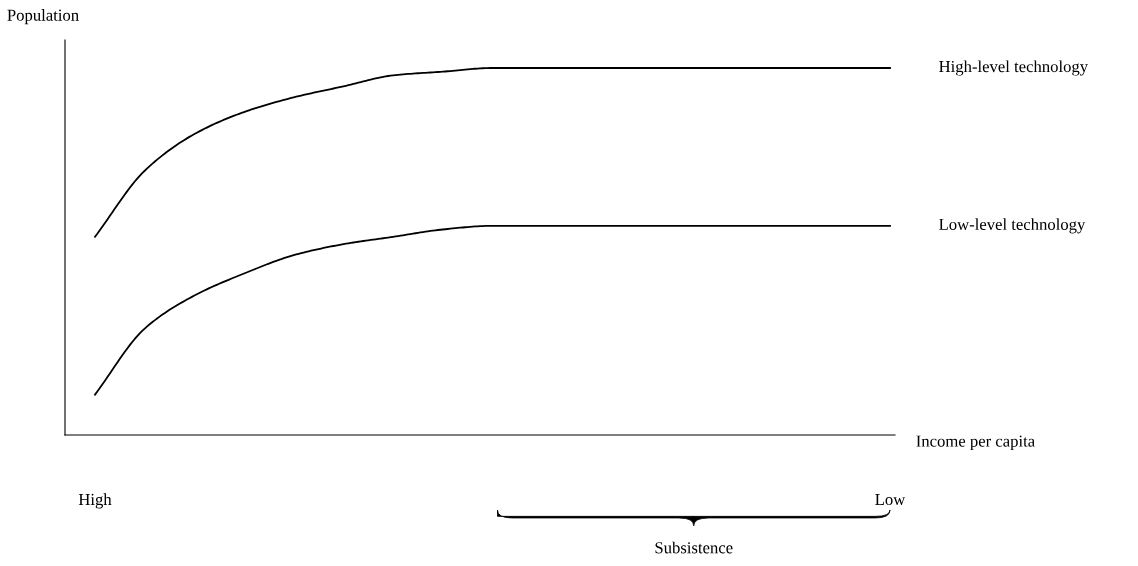  Describe the element at coordinates (890, 499) in the screenshot. I see `x-tick-label: Low` at that location.